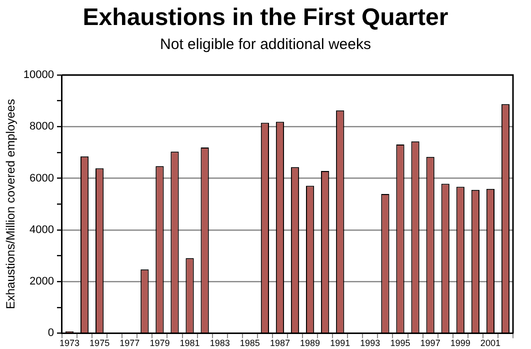  What do you see at coordinates (370, 343) in the screenshot?
I see `x-tick-label: 1993` at bounding box center [370, 343].